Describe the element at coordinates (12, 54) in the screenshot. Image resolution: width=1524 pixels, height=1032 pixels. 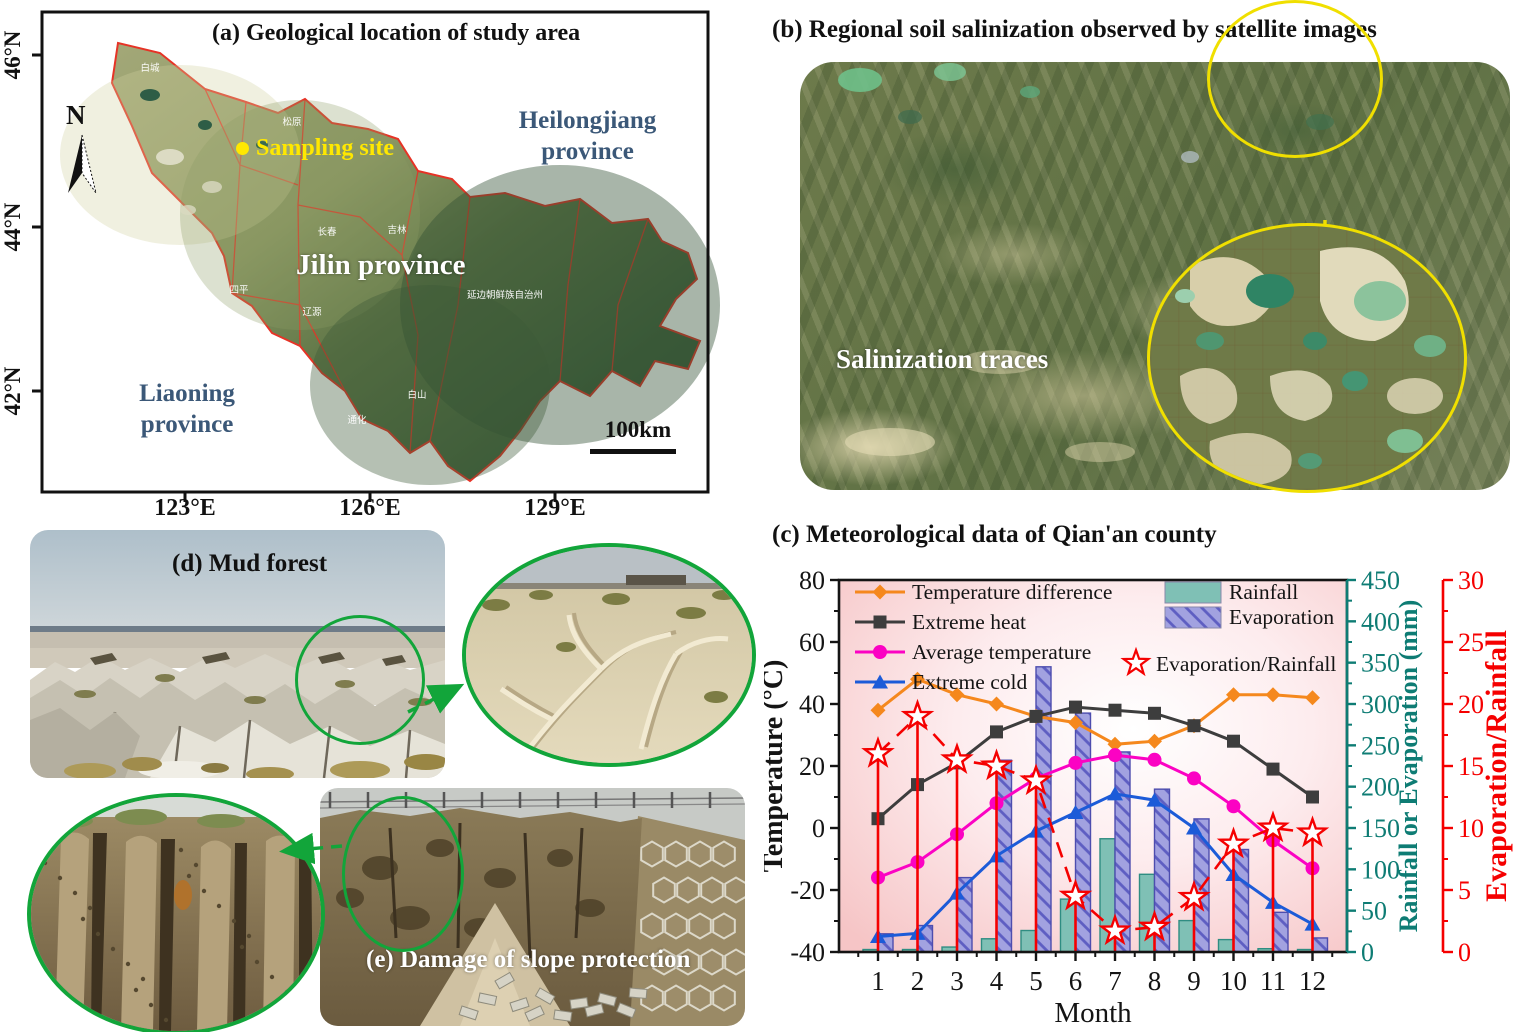
I see `lat-46n: 46°N` at that location.